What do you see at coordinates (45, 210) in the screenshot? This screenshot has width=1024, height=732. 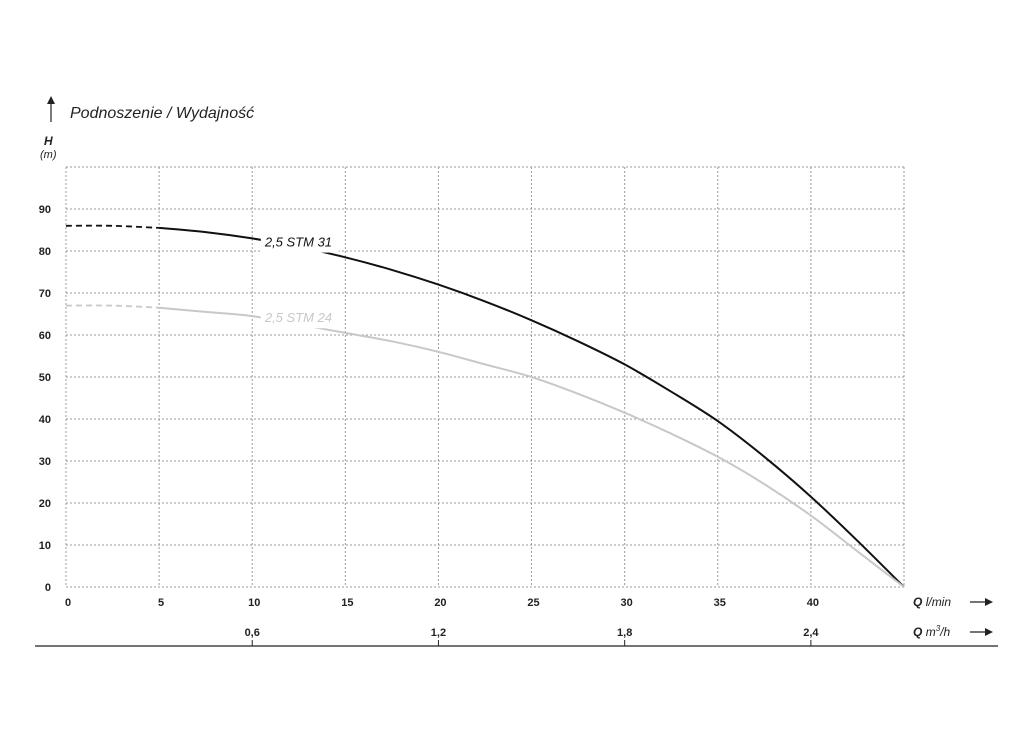 I see `y-tick-label: 90` at bounding box center [45, 210].